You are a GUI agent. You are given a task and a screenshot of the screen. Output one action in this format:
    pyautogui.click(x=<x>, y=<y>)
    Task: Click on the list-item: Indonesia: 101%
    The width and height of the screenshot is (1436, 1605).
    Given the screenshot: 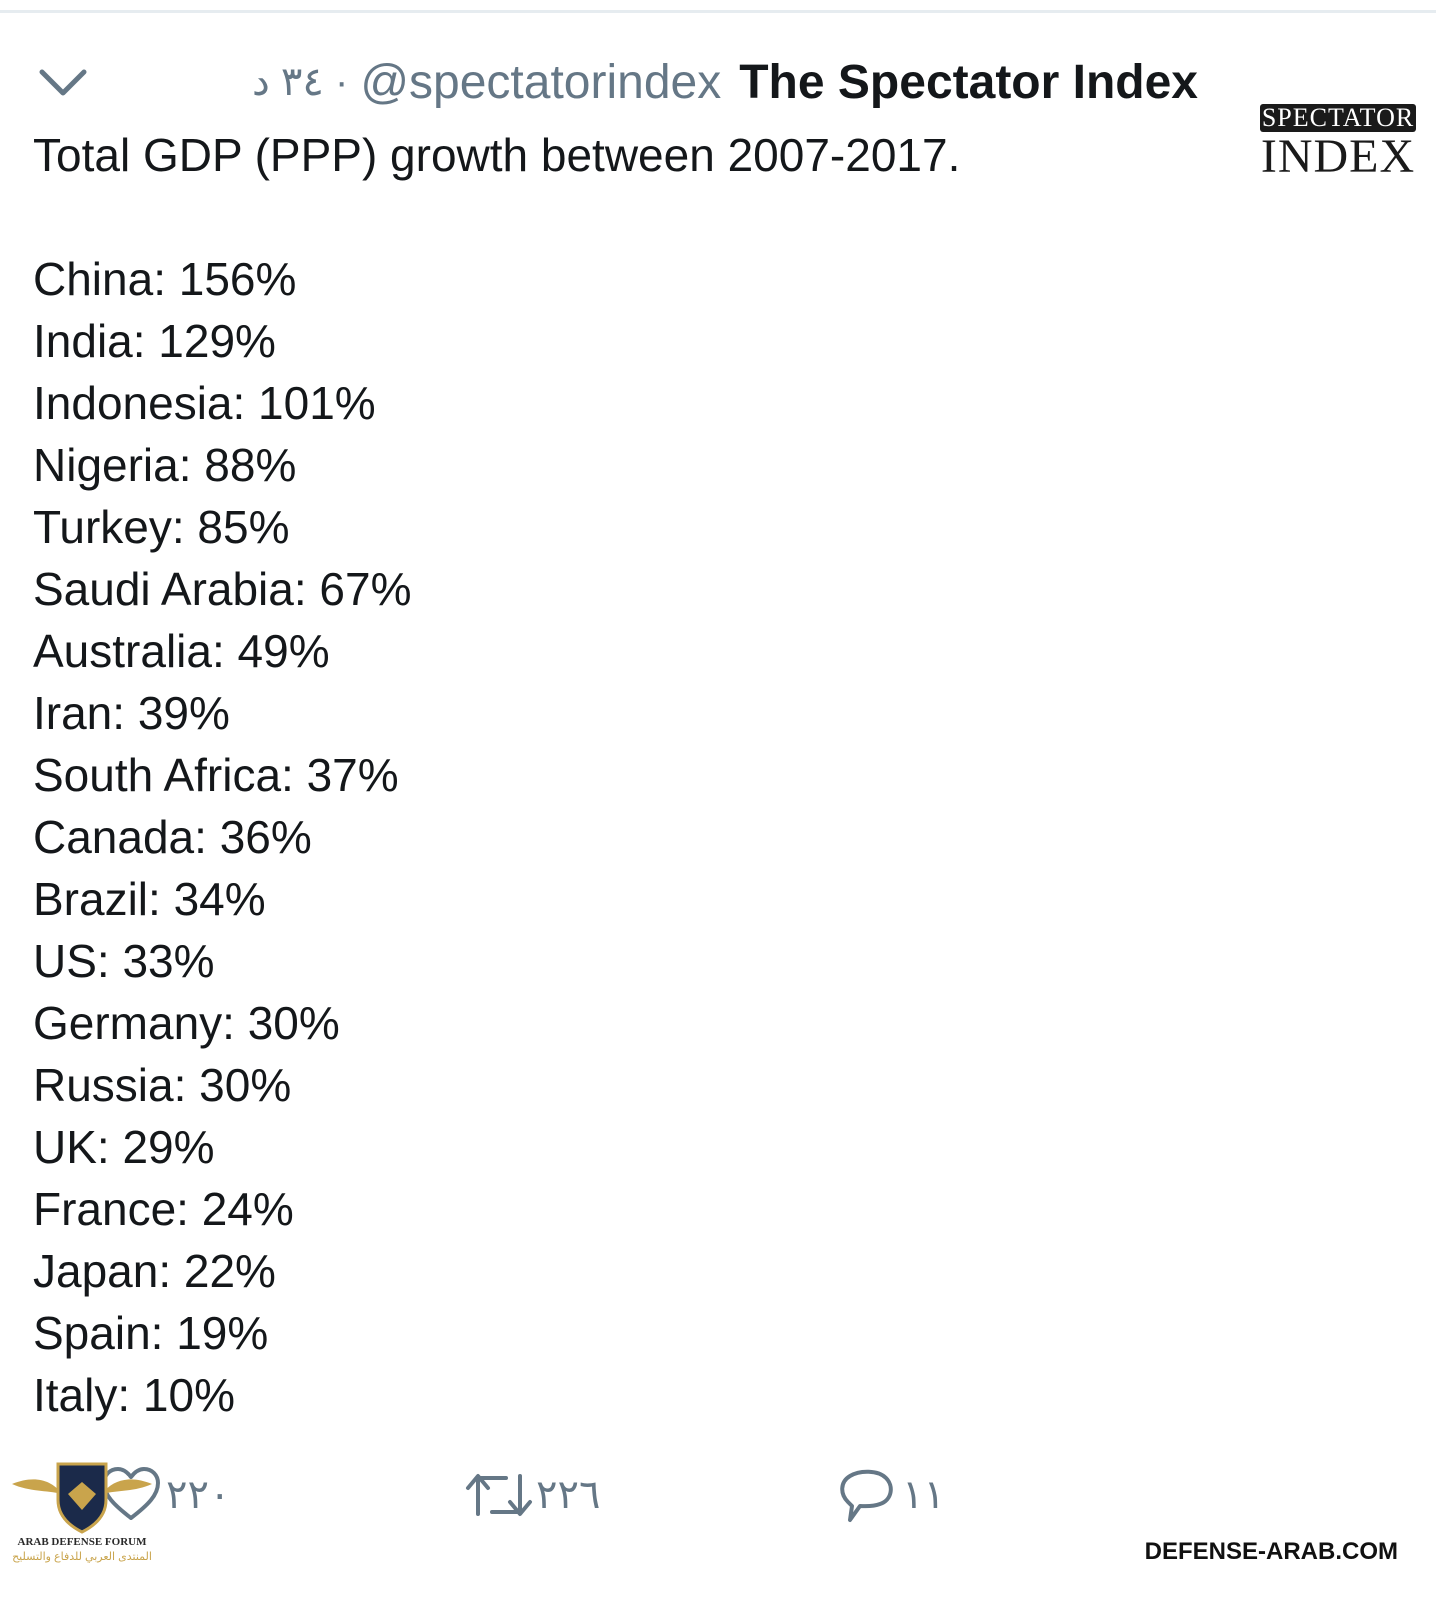 What is the action you would take?
    pyautogui.click(x=204, y=403)
    